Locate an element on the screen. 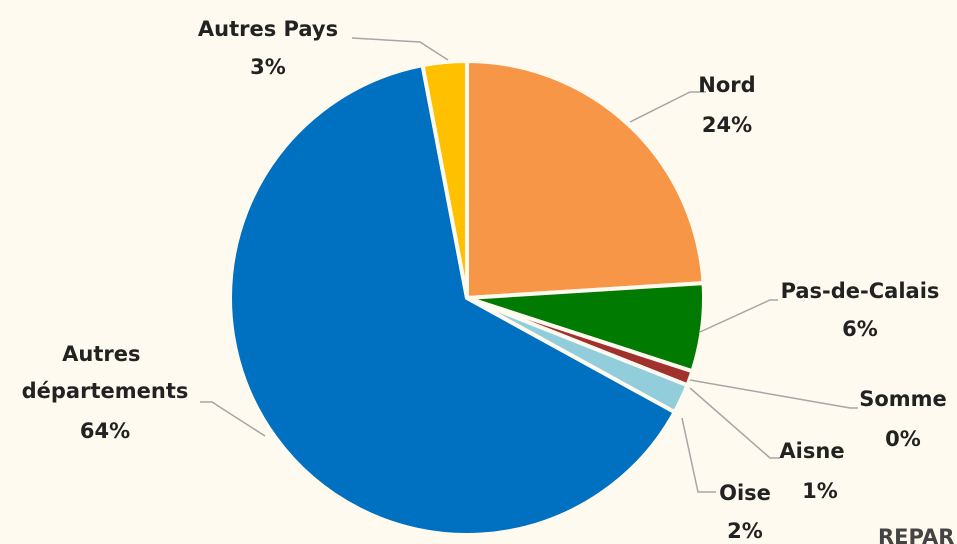 The width and height of the screenshot is (957, 544). slice-label: Autres départements is located at coordinates (105, 372).